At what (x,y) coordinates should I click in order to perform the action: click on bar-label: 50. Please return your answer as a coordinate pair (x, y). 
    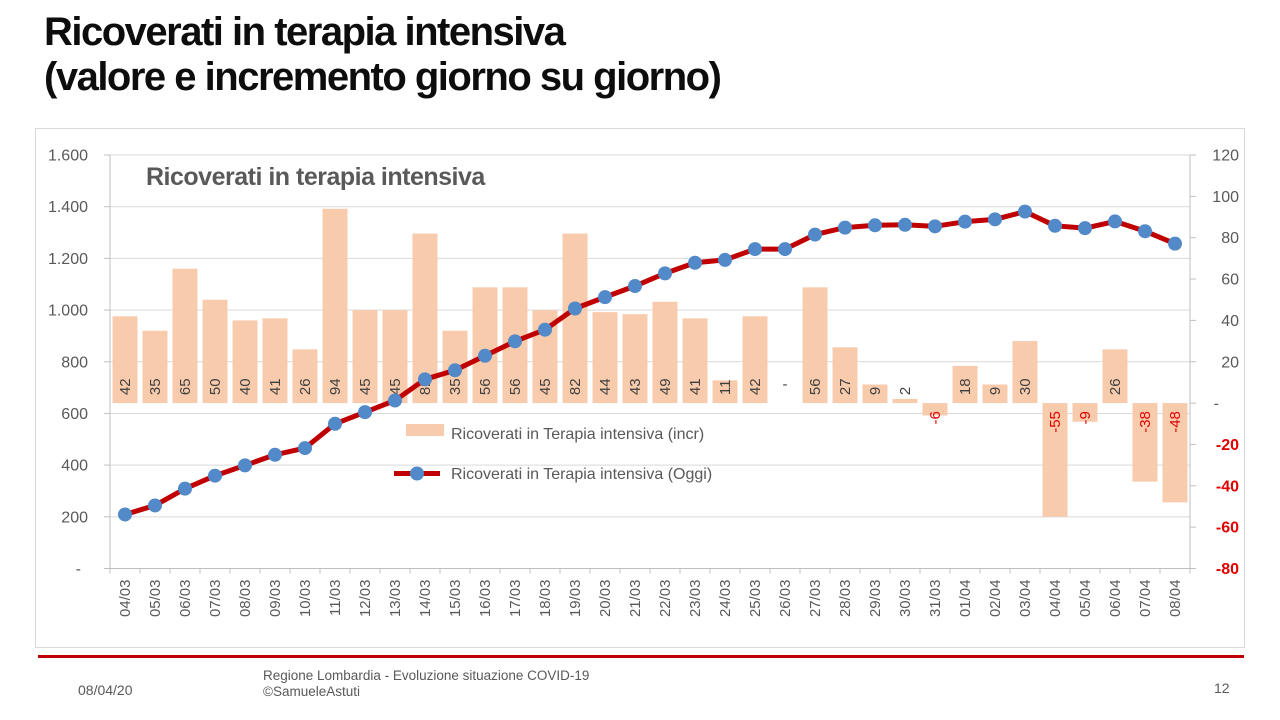
    Looking at the image, I should click on (215, 386).